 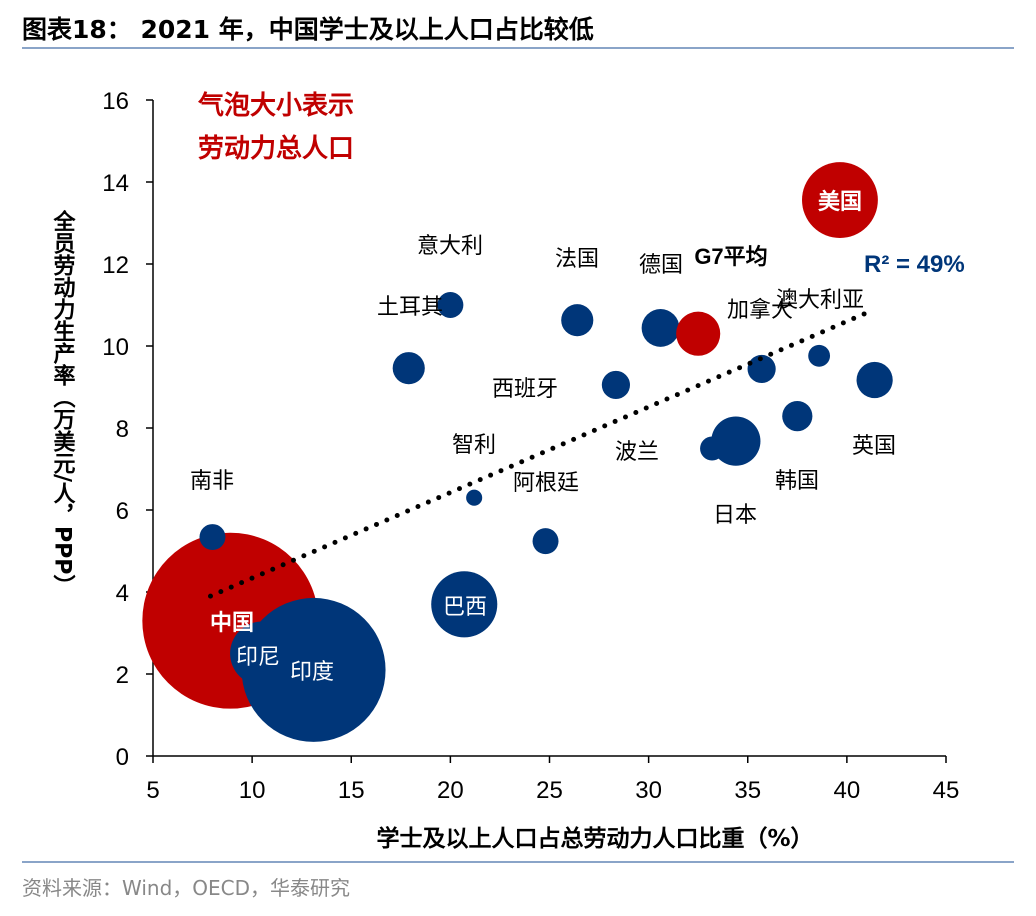 I want to click on footer-divider, so click(x=518, y=862).